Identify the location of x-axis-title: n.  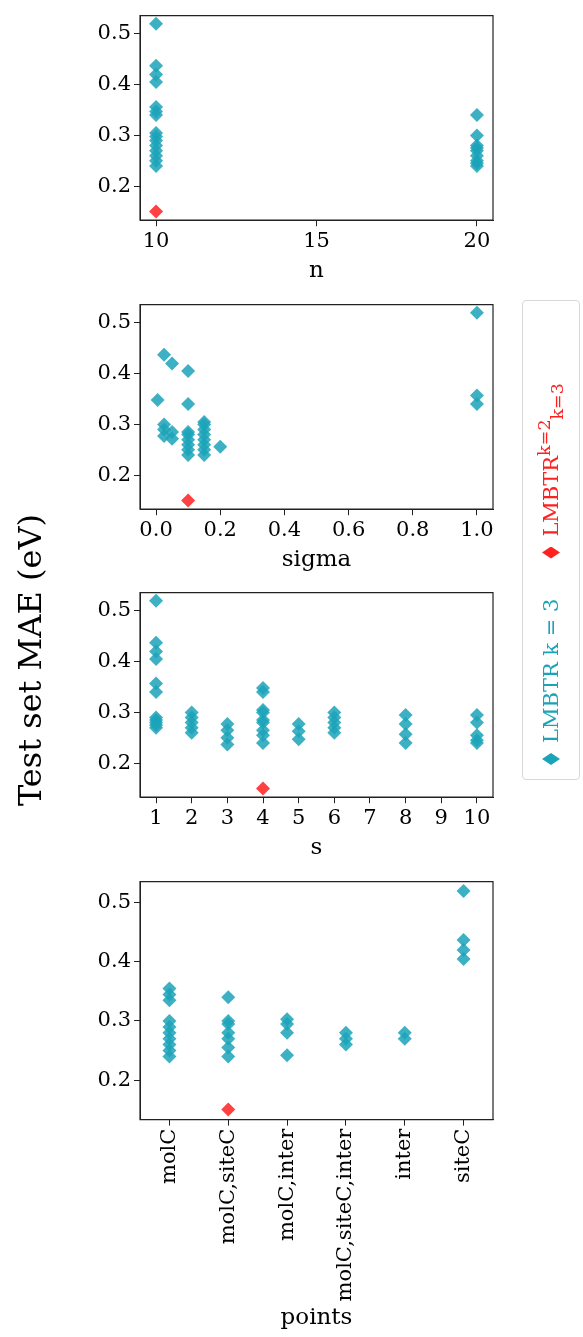
(317, 269).